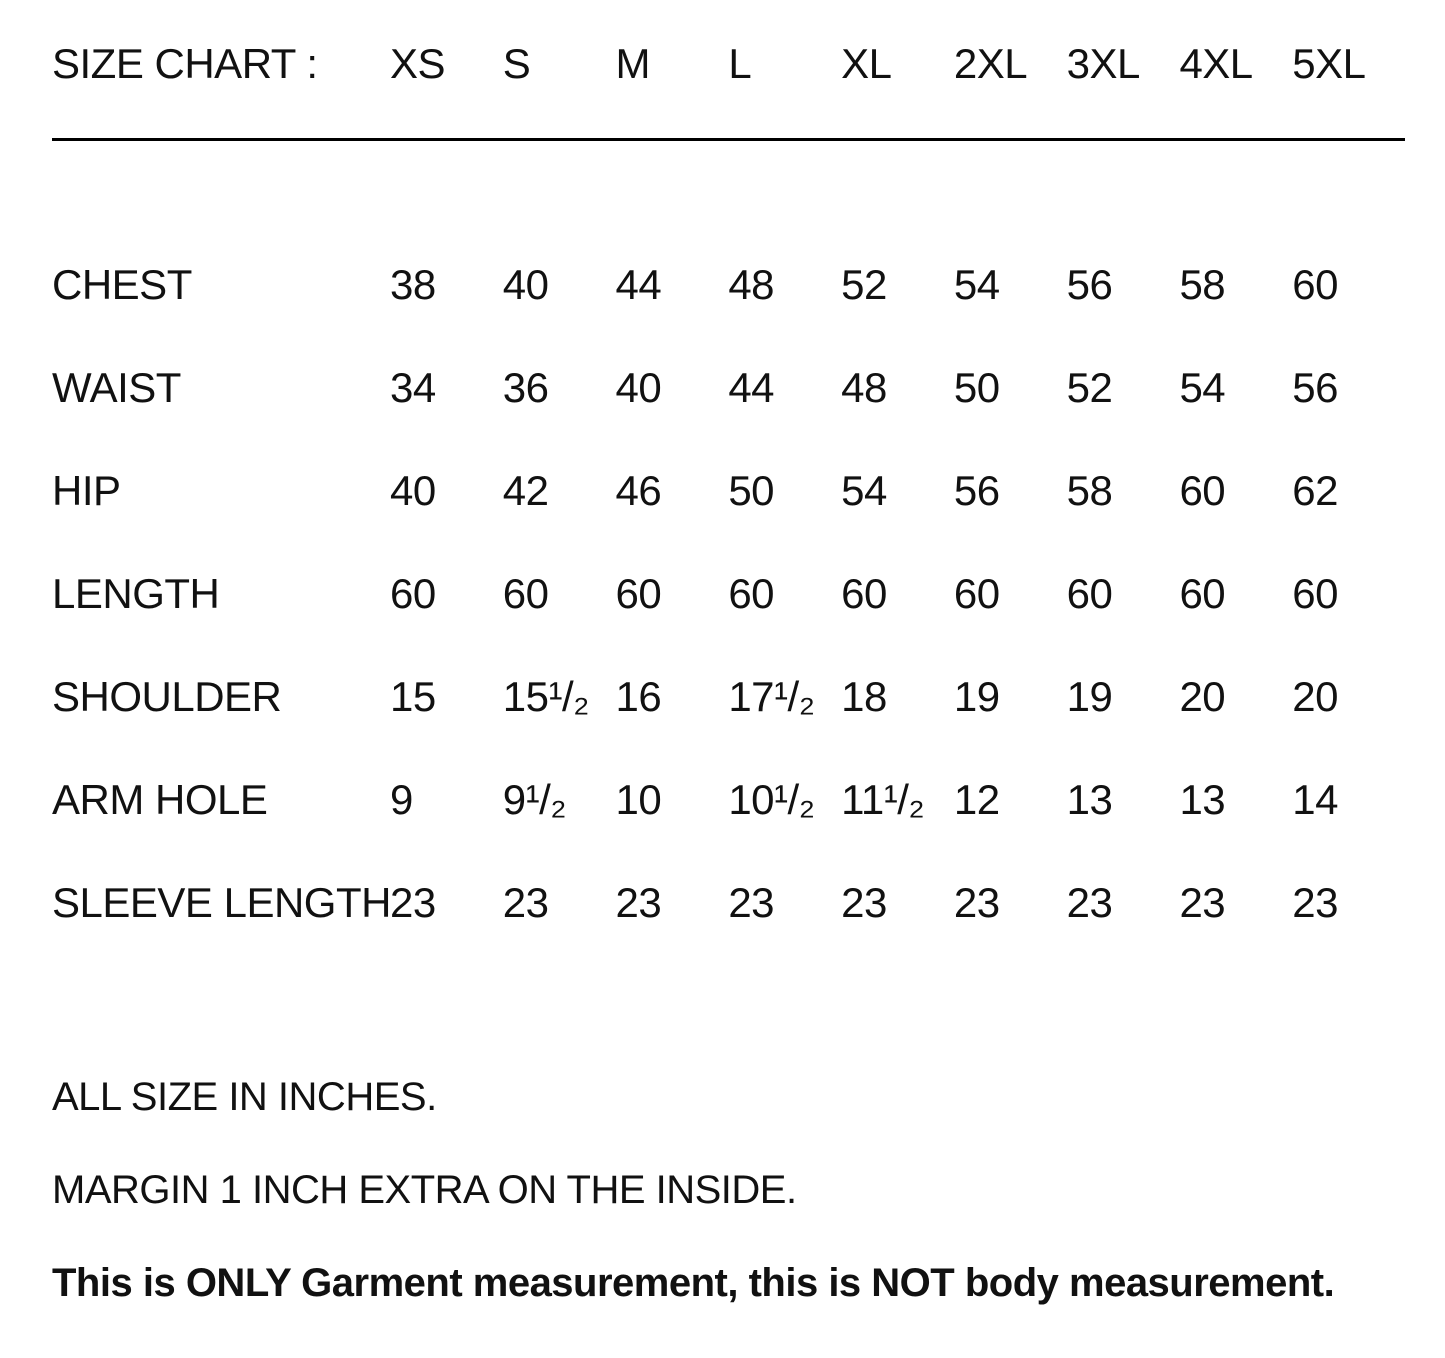  I want to click on size-chart-header: SIZE CHART : XS S M L XL 2XL 3XL 4XL 5XL, so click(728, 64).